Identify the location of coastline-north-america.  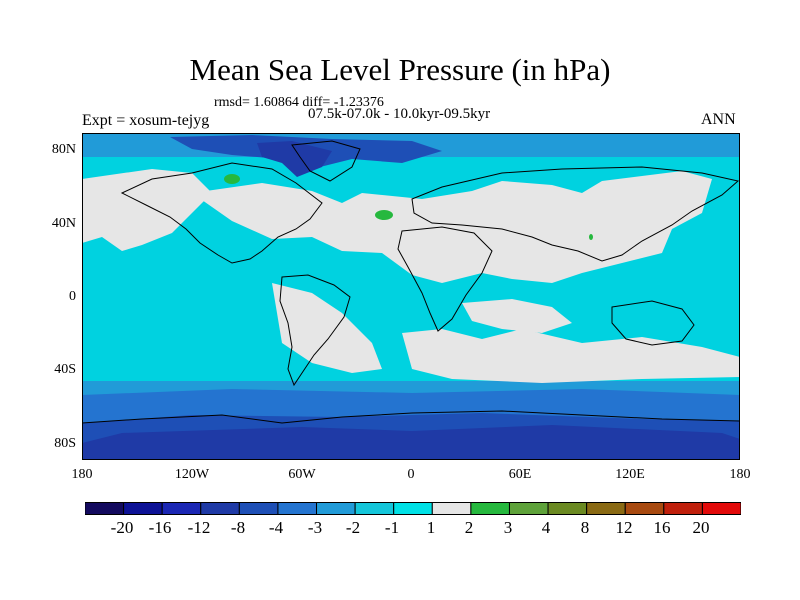
(221, 213).